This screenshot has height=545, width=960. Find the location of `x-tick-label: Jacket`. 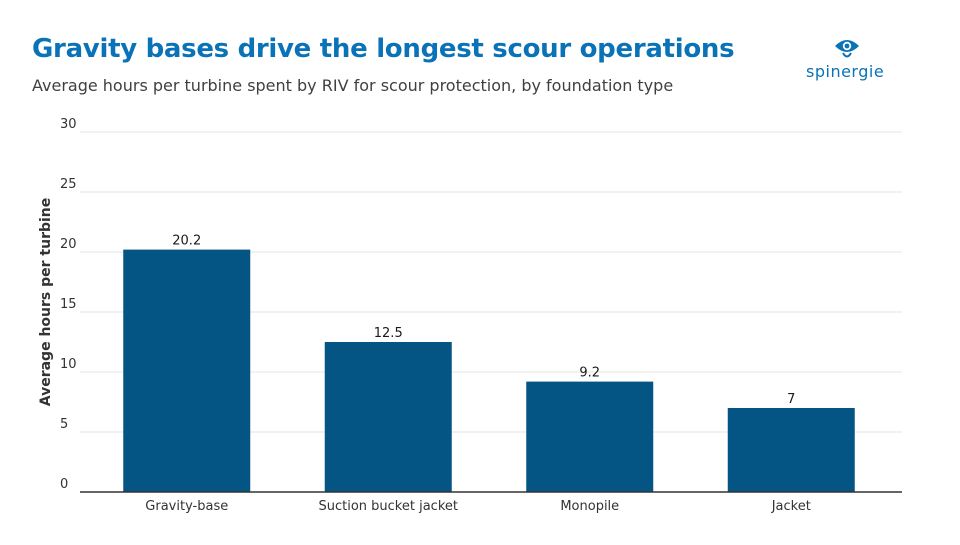

x-tick-label: Jacket is located at coordinates (791, 506).